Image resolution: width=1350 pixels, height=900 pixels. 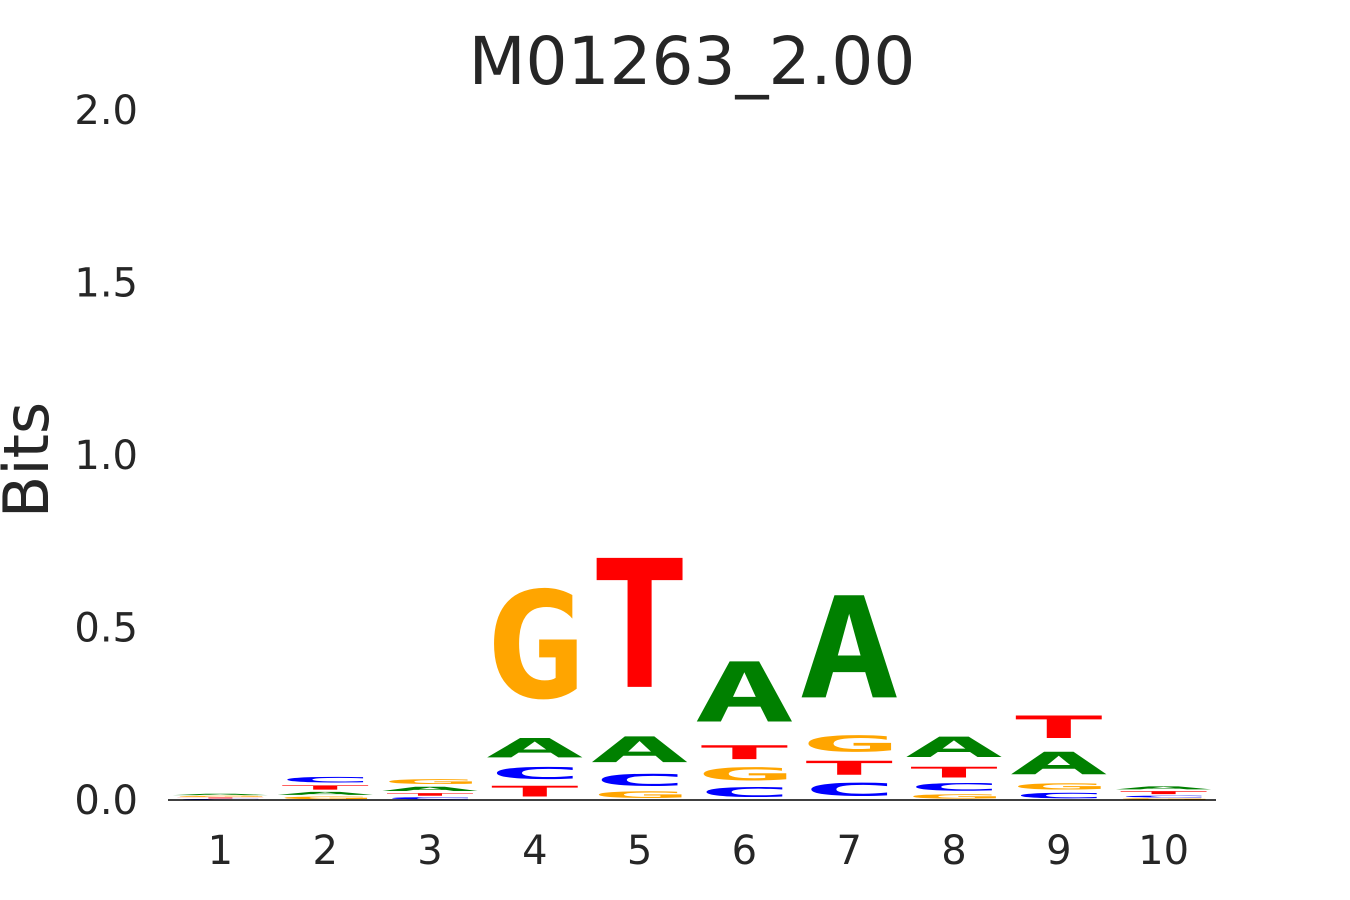 I want to click on x-tick-label: 8, so click(x=953, y=851).